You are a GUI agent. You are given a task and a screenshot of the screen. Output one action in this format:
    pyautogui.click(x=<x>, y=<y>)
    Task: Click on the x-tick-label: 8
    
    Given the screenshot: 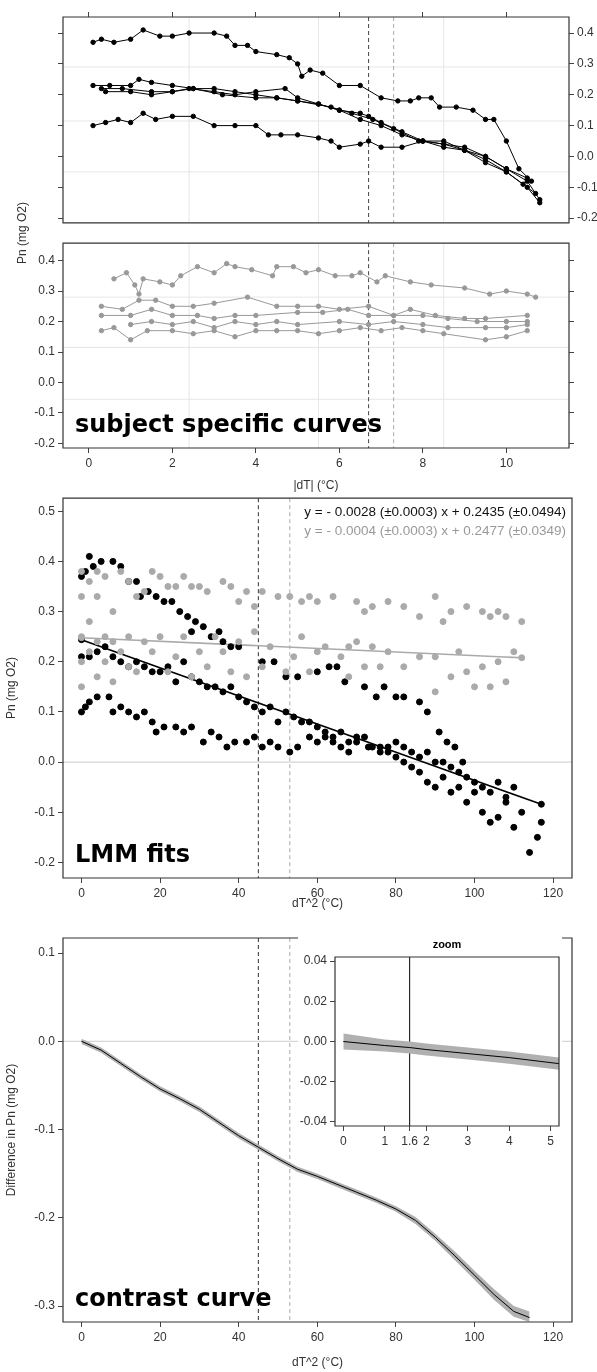 What is the action you would take?
    pyautogui.click(x=423, y=462)
    